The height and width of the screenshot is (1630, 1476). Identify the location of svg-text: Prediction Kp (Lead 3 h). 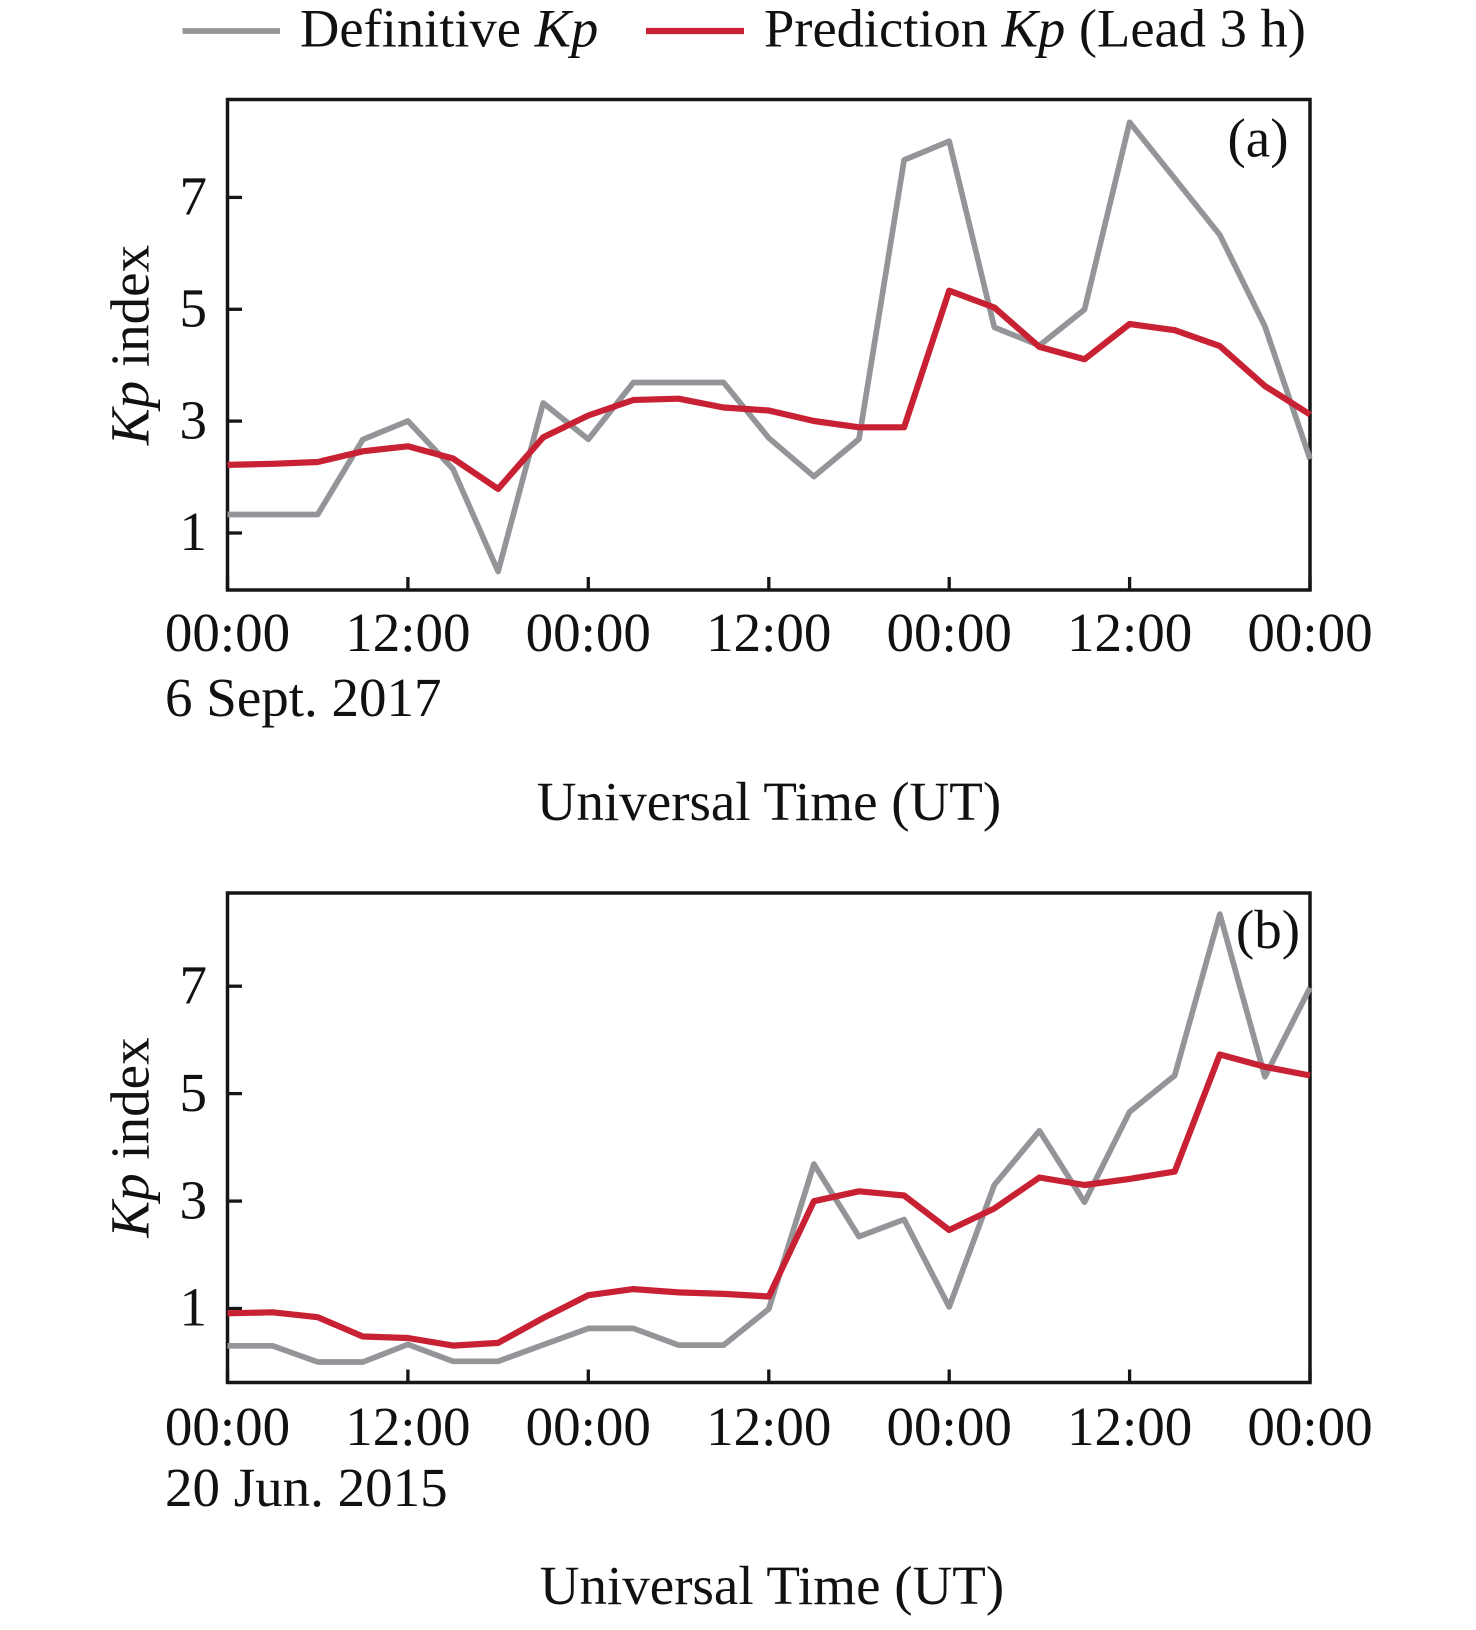
(1035, 29).